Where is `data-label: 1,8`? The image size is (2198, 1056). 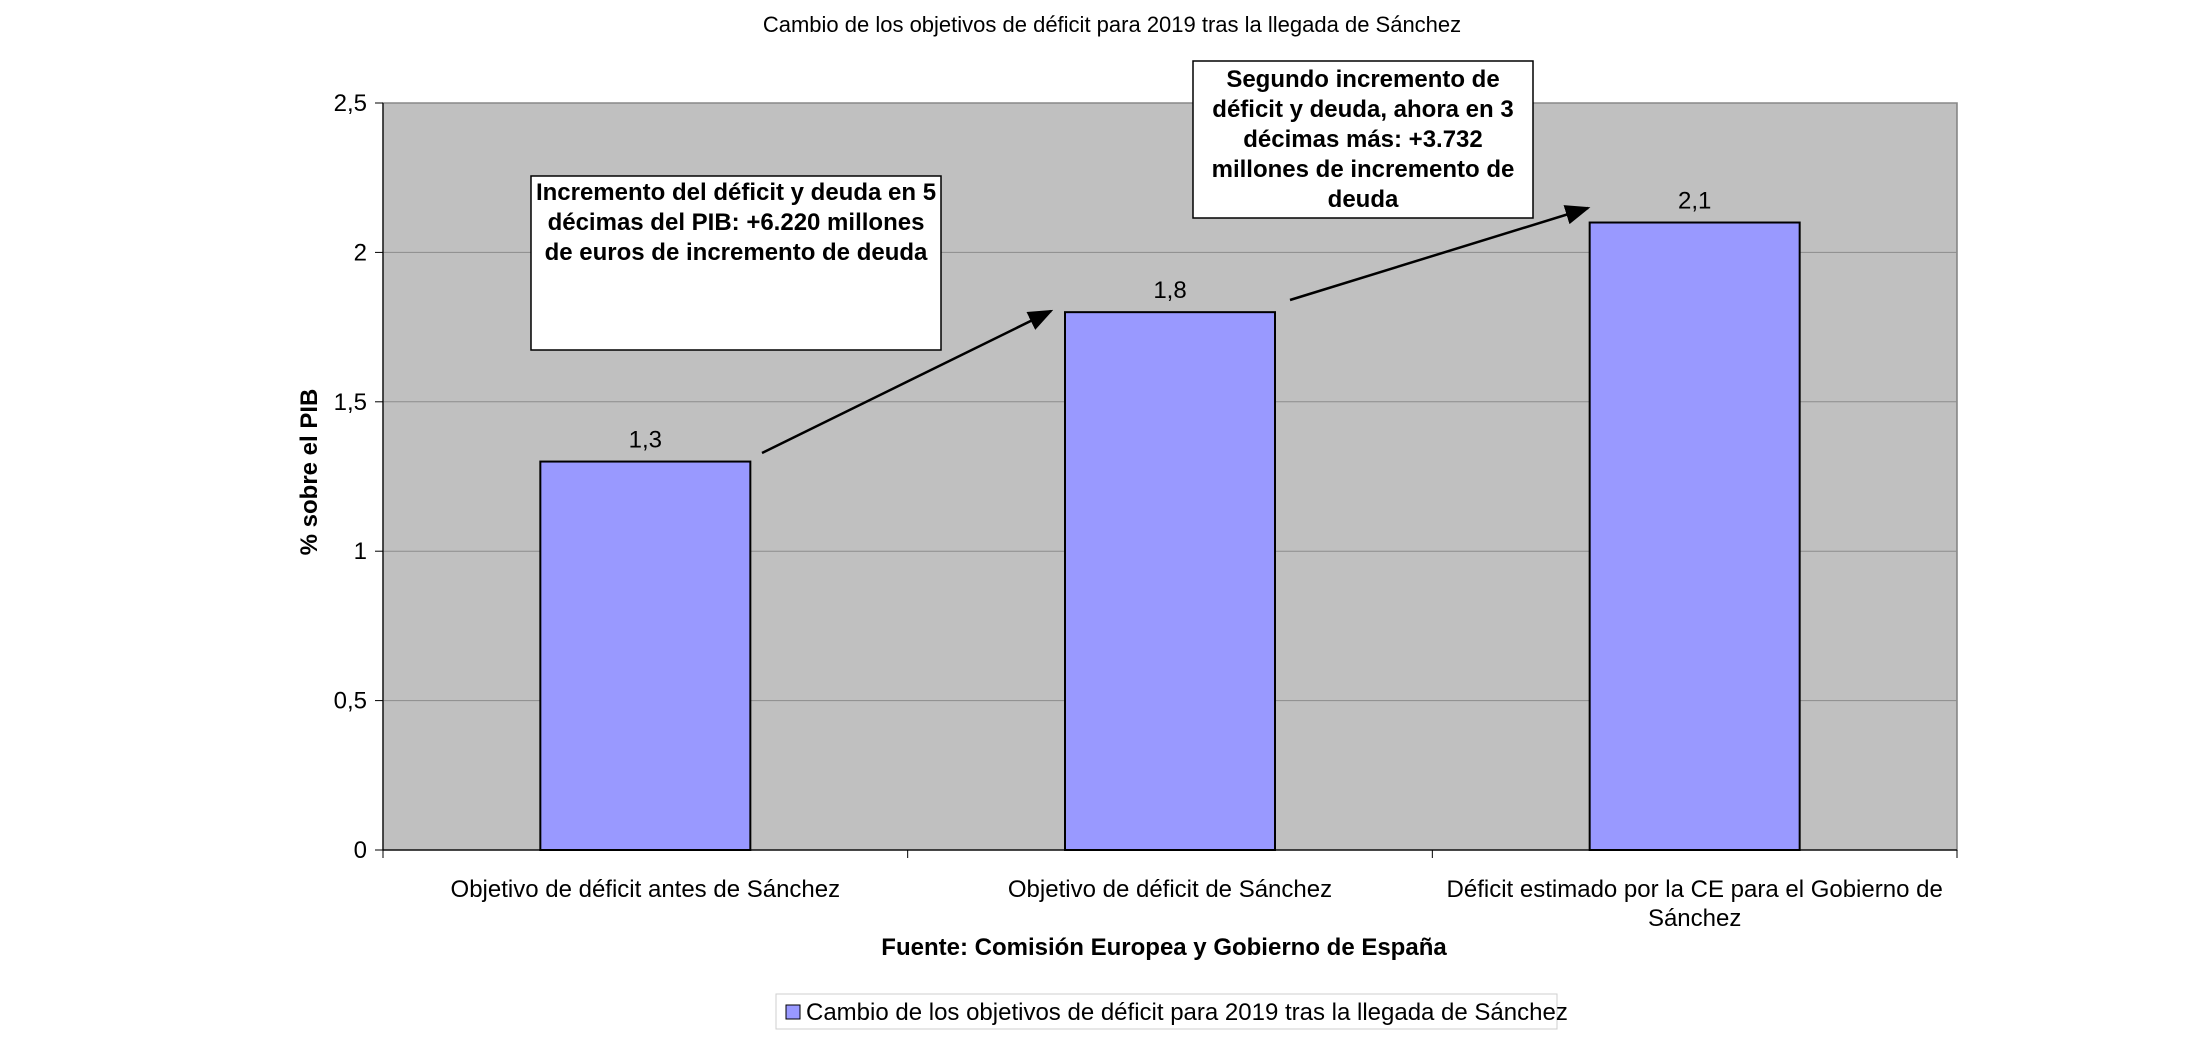
data-label: 1,8 is located at coordinates (1169, 290).